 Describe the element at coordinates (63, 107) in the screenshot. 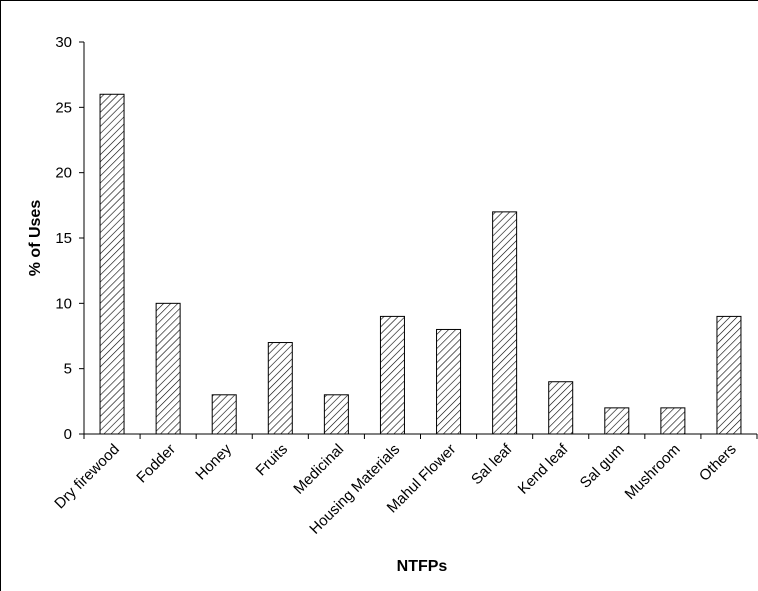

I see `y-tick-label: 25` at that location.